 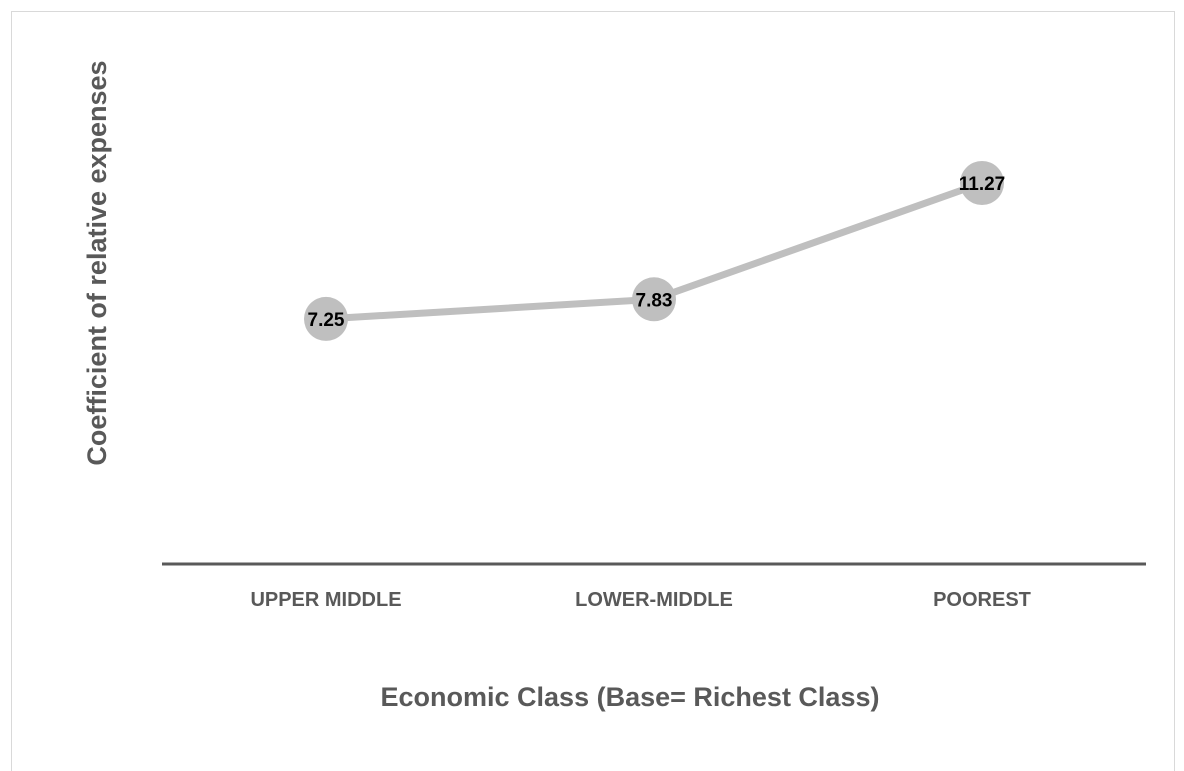 What do you see at coordinates (97, 262) in the screenshot?
I see `y-axis-label: Coefficient of relative expenses` at bounding box center [97, 262].